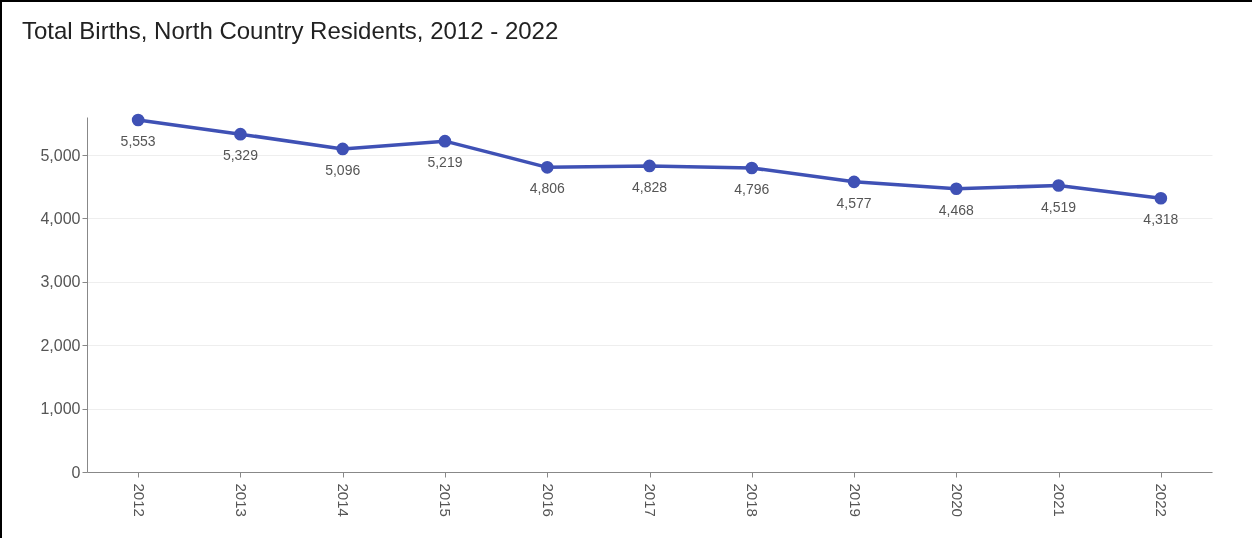  Describe the element at coordinates (60, 409) in the screenshot. I see `y-tick-label: 1,000` at that location.